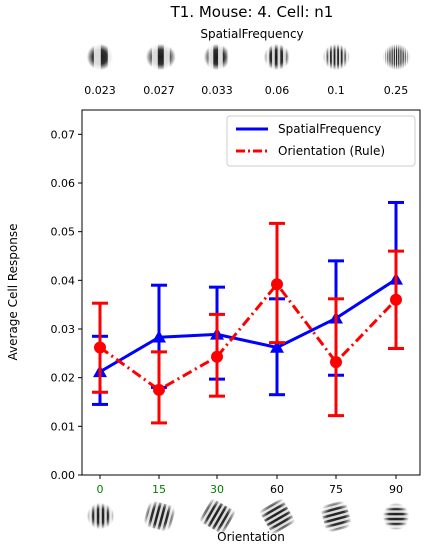  I want to click on y-tick-label: 0.02, so click(63, 378).